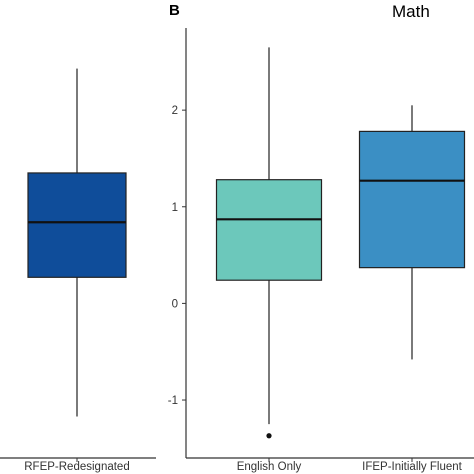 The width and height of the screenshot is (474, 474). I want to click on chart-title: Math, so click(411, 11).